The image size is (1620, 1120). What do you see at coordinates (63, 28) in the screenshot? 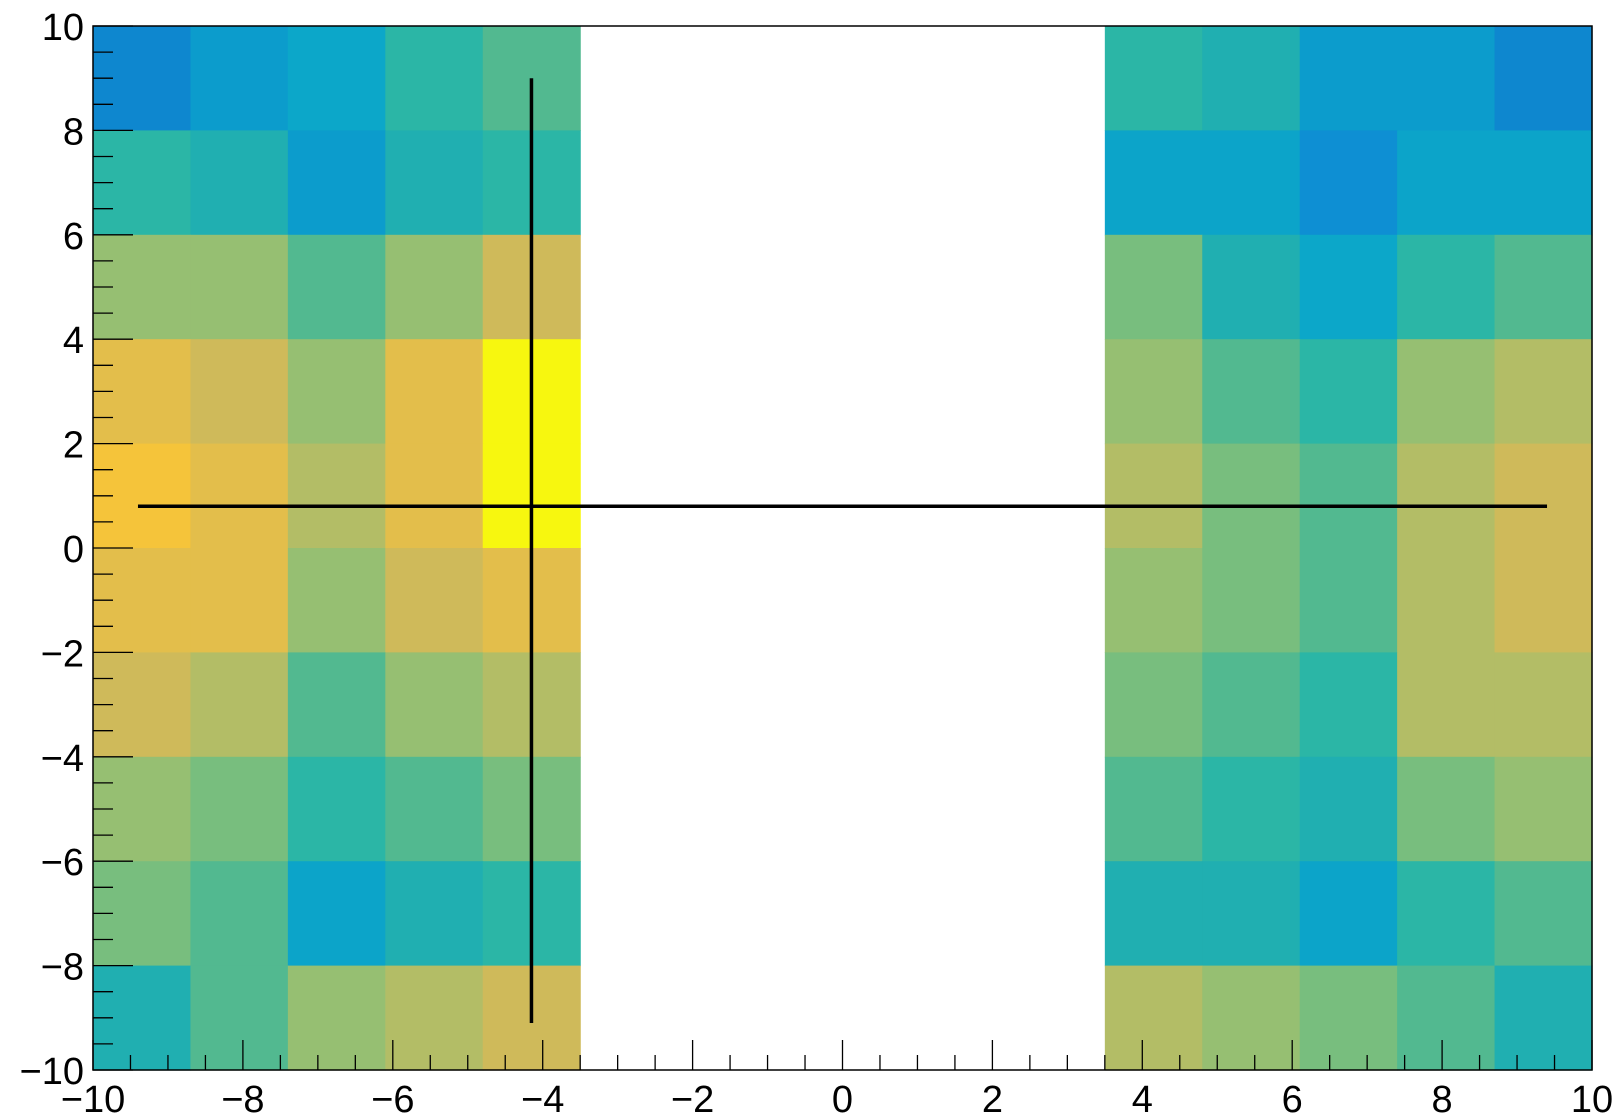
I see `y-tick-label: 10` at bounding box center [63, 28].